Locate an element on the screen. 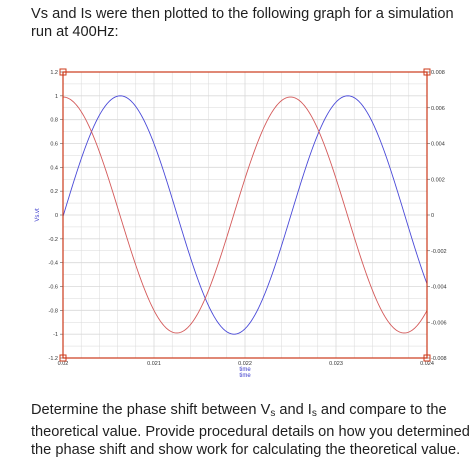 Image resolution: width=474 pixels, height=467 pixels. y-right-tick-label: 0.008 is located at coordinates (438, 73).